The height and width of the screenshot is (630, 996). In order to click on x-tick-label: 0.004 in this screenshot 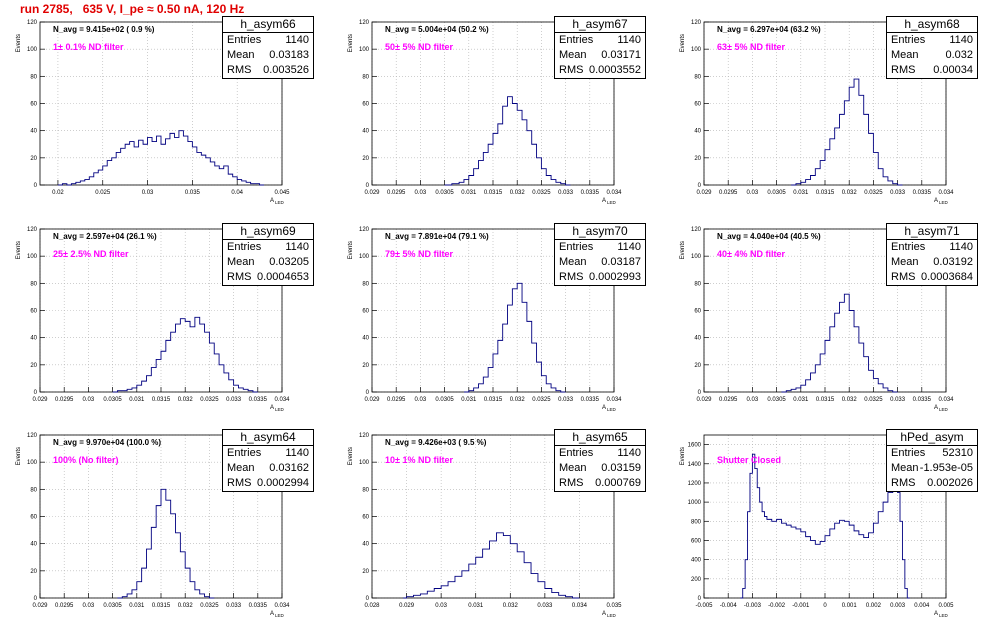, I will do `click(922, 606)`.